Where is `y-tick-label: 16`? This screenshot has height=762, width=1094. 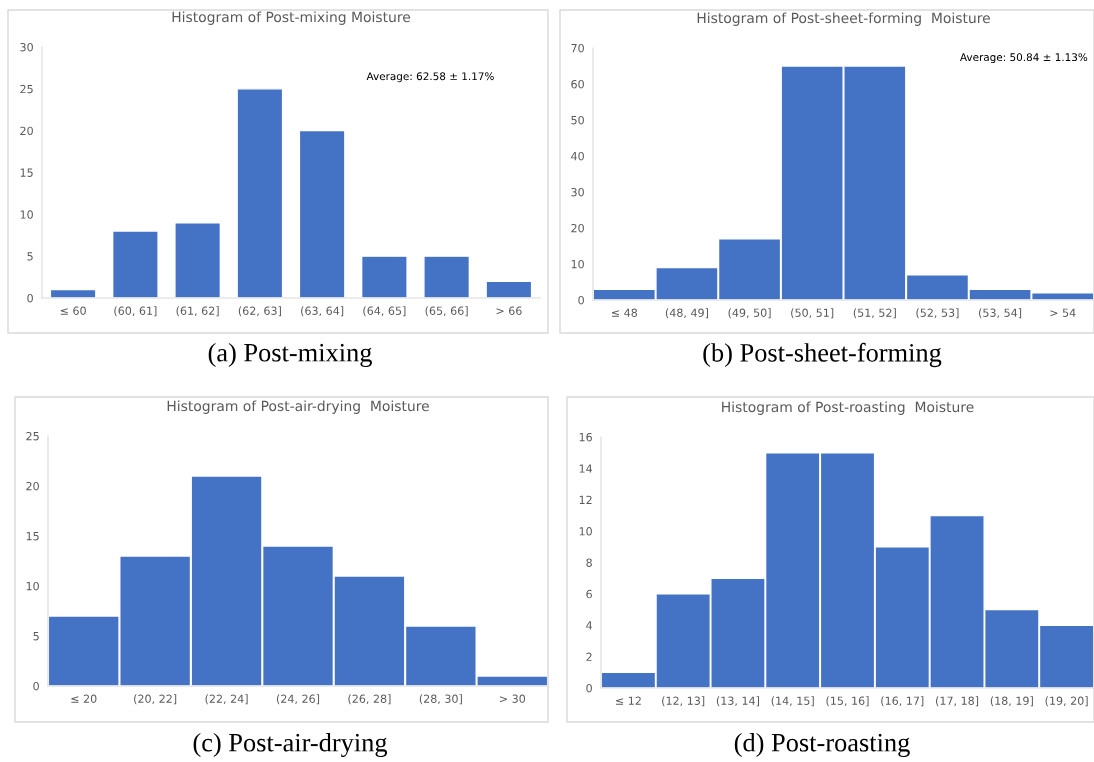 y-tick-label: 16 is located at coordinates (585, 437).